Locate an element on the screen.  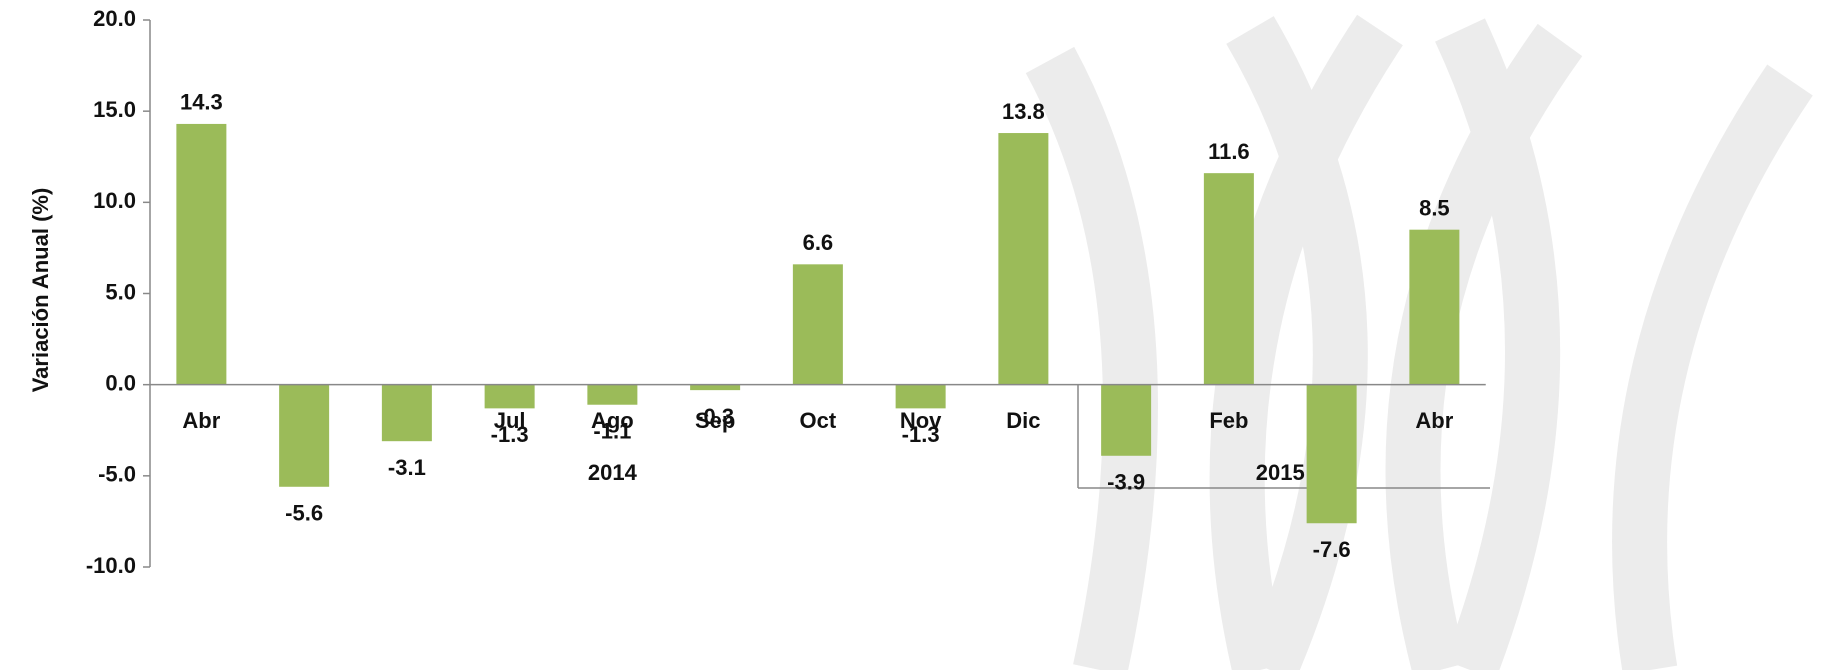
x-tick-label: Nov is located at coordinates (921, 420).